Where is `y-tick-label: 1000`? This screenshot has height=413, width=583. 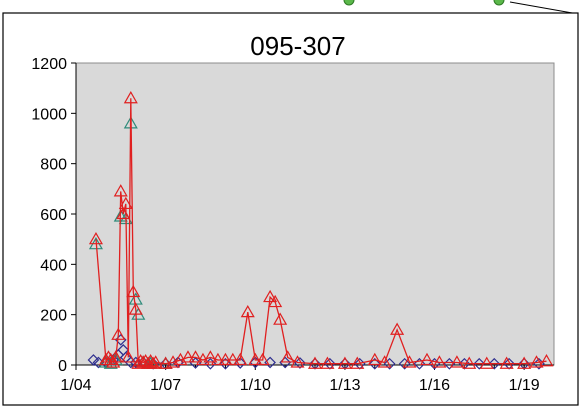
y-tick-label: 1000 is located at coordinates (49, 114).